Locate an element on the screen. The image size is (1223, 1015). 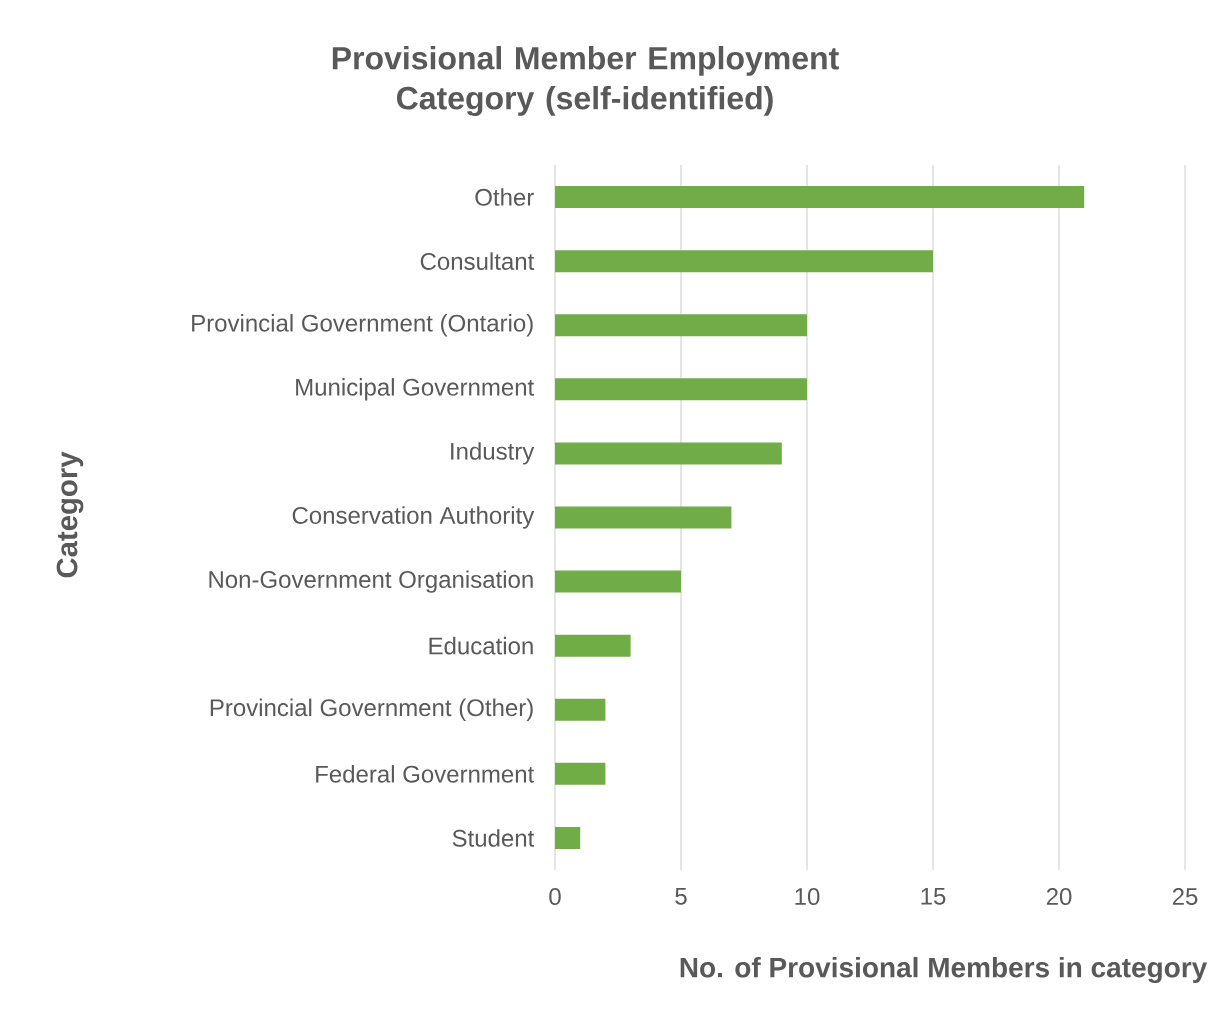
y-tick-label: Municipal Government is located at coordinates (415, 389).